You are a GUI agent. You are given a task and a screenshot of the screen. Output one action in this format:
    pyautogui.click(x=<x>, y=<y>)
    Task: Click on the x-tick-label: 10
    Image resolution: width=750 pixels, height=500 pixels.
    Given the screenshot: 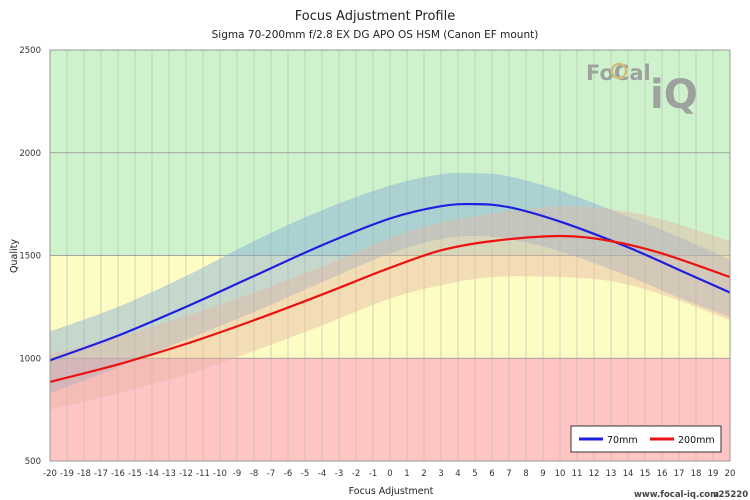 What is the action you would take?
    pyautogui.click(x=560, y=474)
    